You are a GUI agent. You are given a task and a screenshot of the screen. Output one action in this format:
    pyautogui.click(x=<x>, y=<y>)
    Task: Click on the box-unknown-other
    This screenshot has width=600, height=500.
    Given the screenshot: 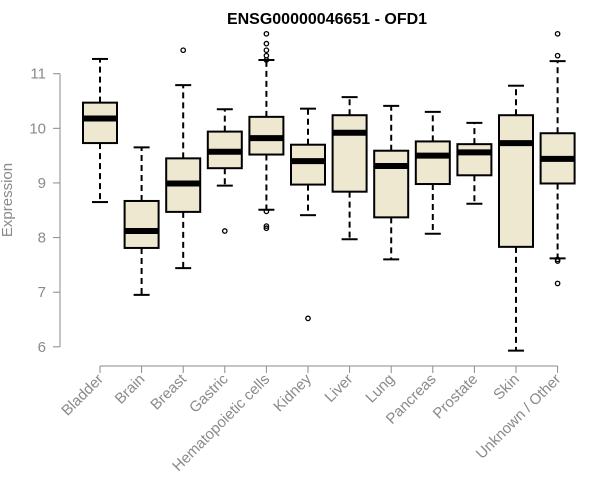 What is the action you would take?
    pyautogui.click(x=557, y=158)
    